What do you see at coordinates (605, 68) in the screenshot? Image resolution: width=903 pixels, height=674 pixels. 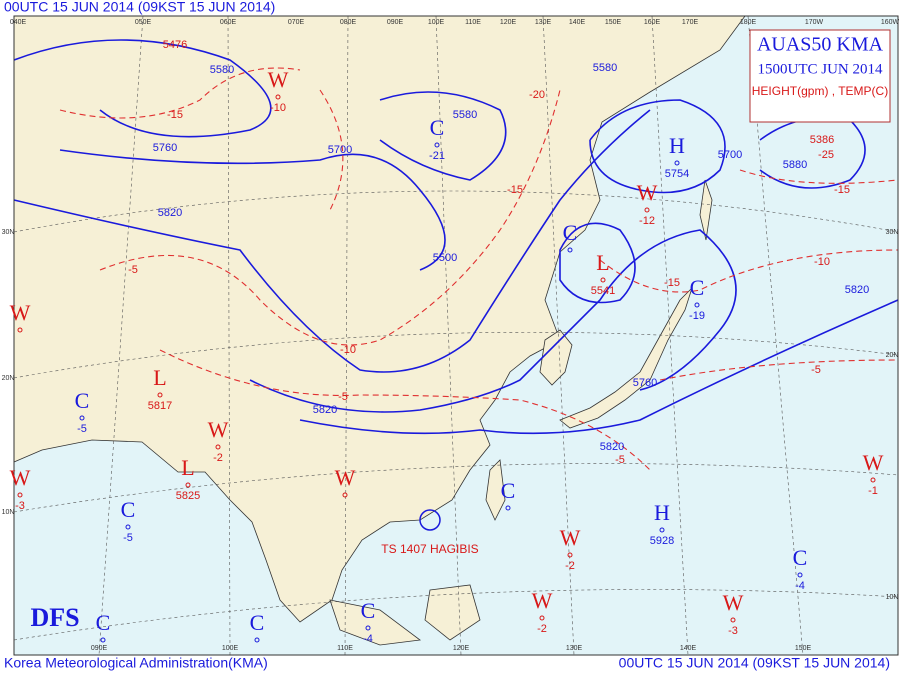 I see `height-label: 5580` at bounding box center [605, 68].